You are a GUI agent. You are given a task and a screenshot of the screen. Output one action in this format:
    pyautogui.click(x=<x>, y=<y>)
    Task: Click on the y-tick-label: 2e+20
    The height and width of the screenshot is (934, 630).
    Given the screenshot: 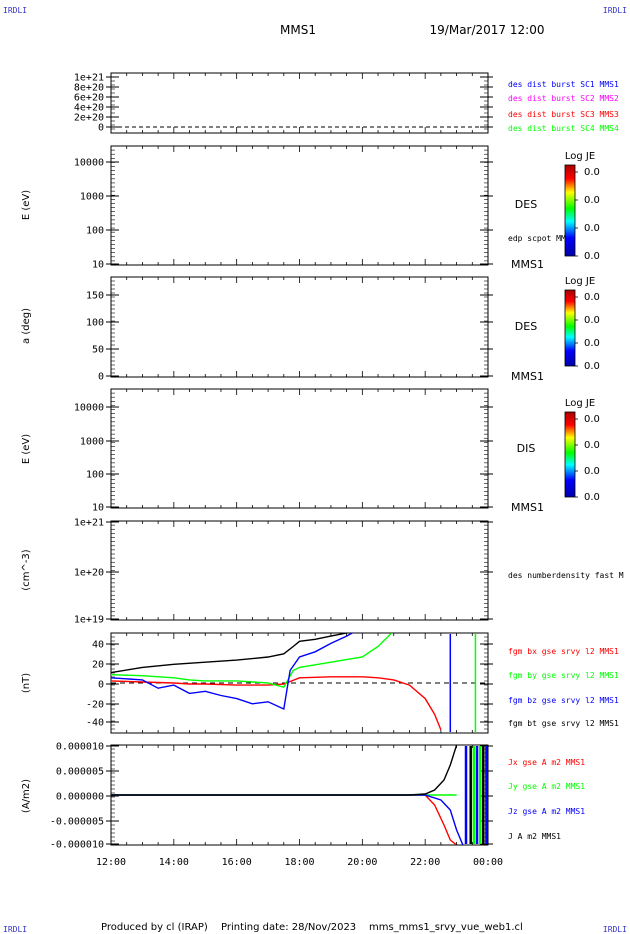 What is the action you would take?
    pyautogui.click(x=89, y=118)
    